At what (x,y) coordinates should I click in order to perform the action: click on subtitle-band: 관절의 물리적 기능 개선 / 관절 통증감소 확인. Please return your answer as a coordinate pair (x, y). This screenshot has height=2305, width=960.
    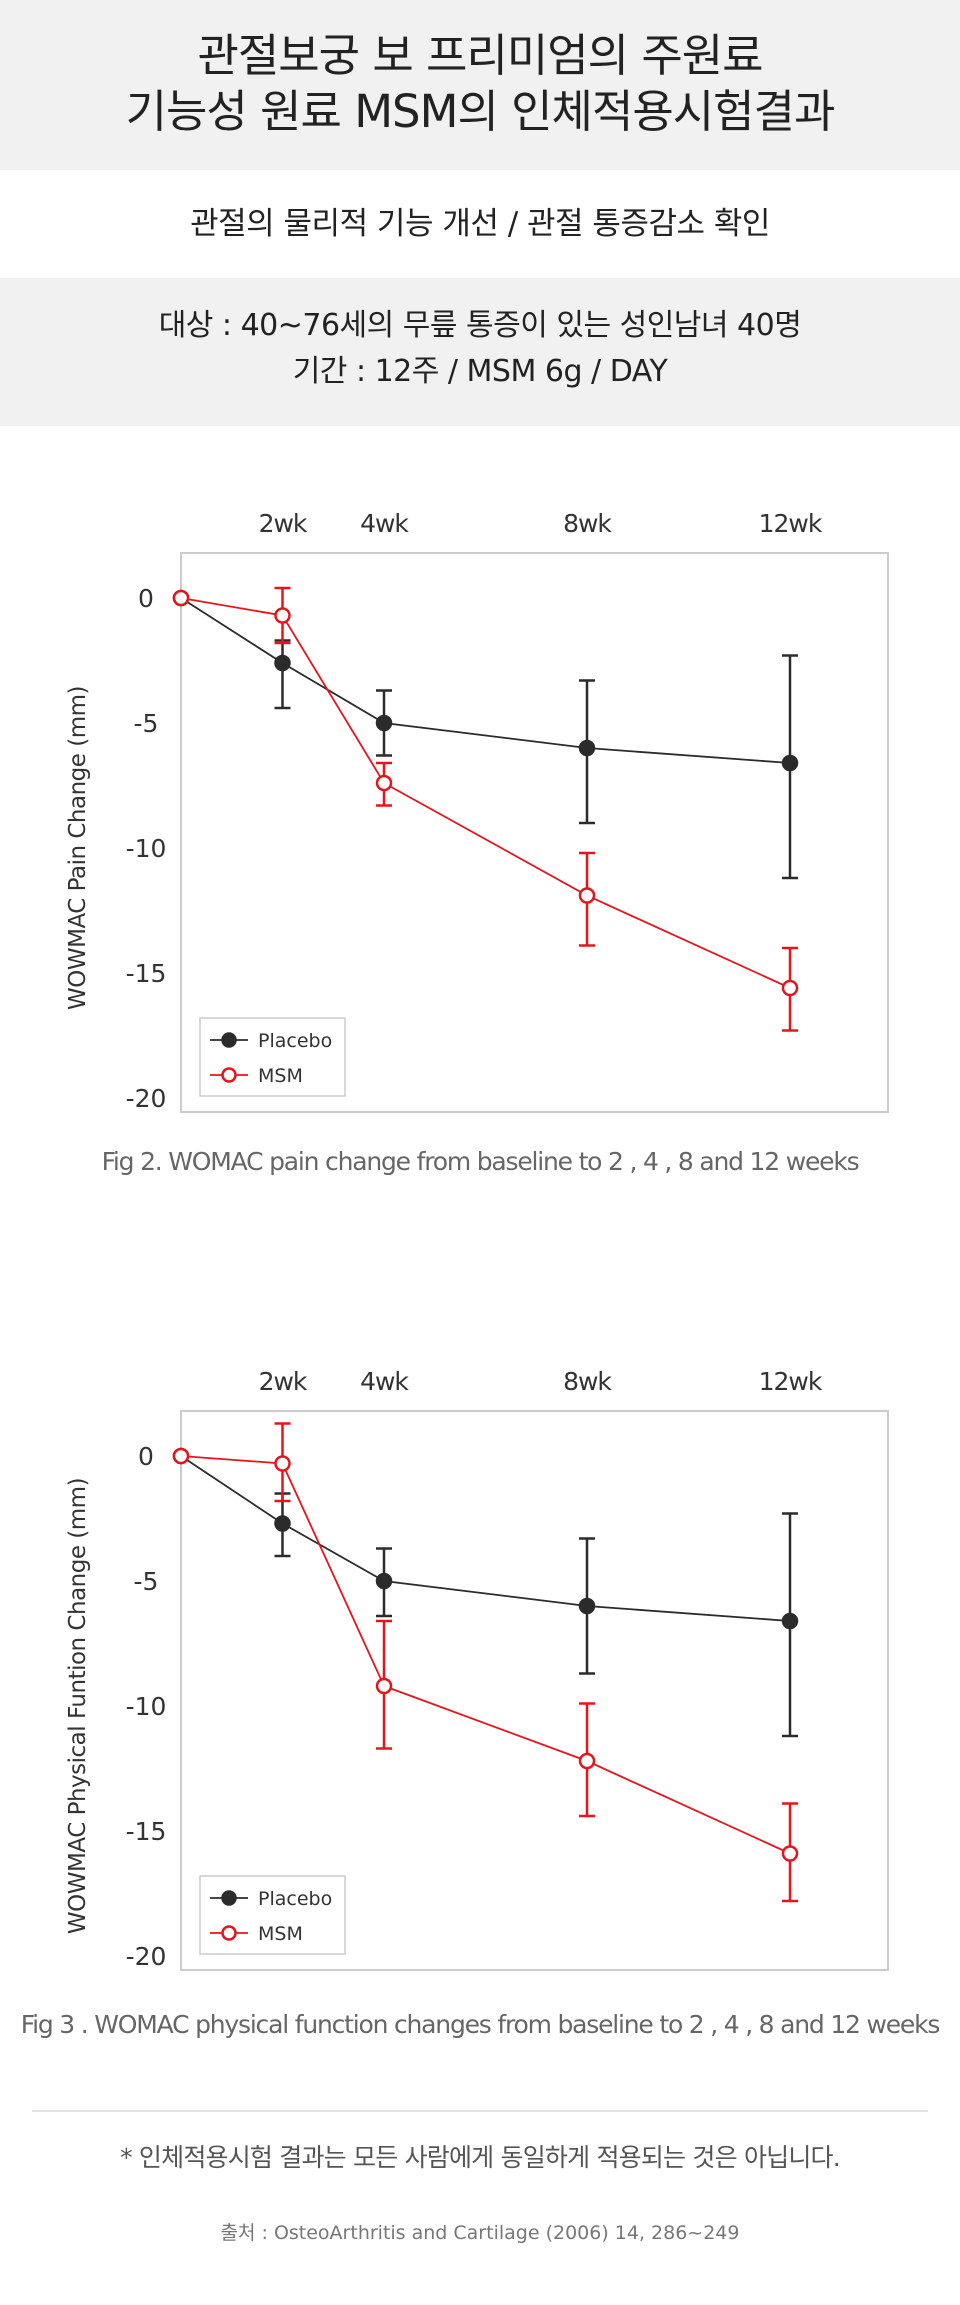
    Looking at the image, I should click on (480, 224).